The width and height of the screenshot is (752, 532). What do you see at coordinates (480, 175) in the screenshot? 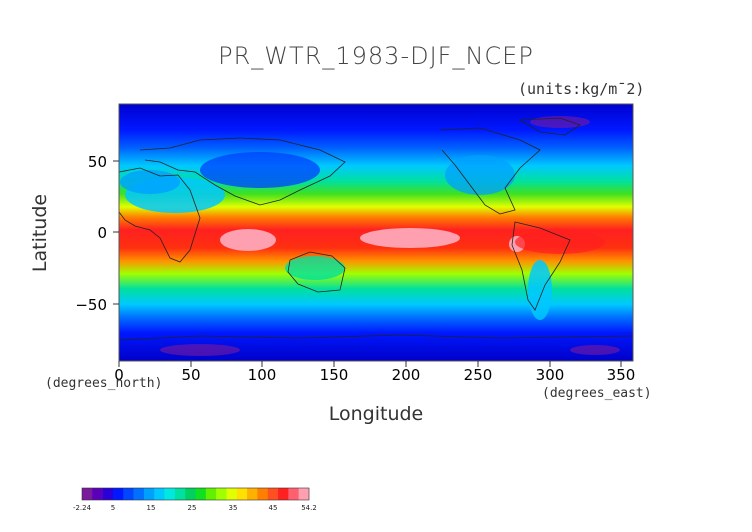
I see `north-america-dry` at bounding box center [480, 175].